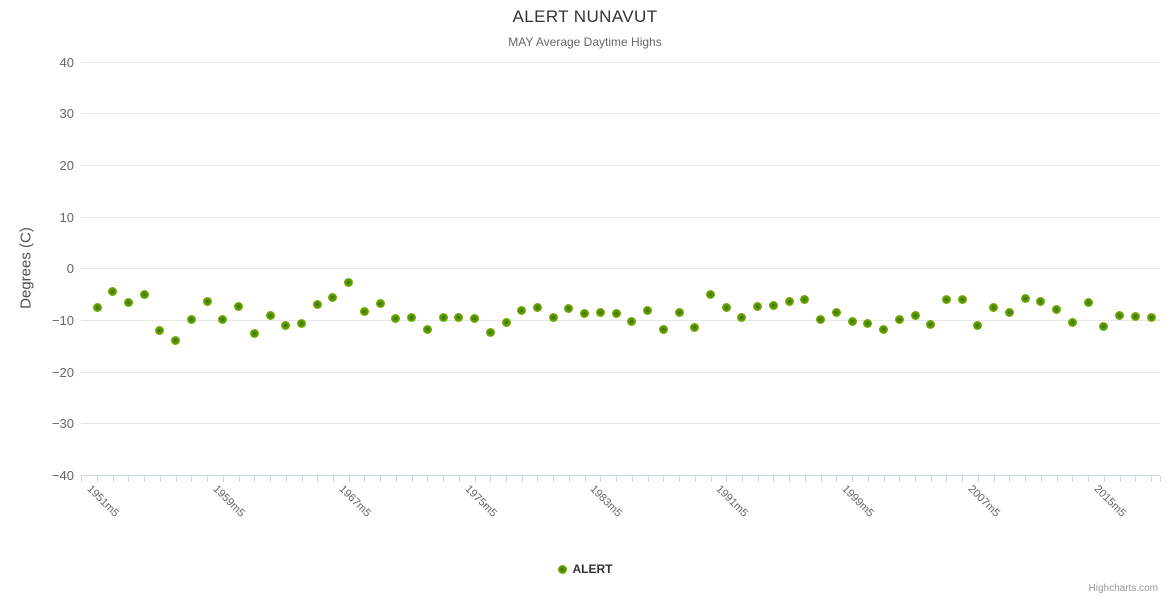 The height and width of the screenshot is (600, 1170). Describe the element at coordinates (984, 501) in the screenshot. I see `x-axis-tick-label: 2007m5` at that location.